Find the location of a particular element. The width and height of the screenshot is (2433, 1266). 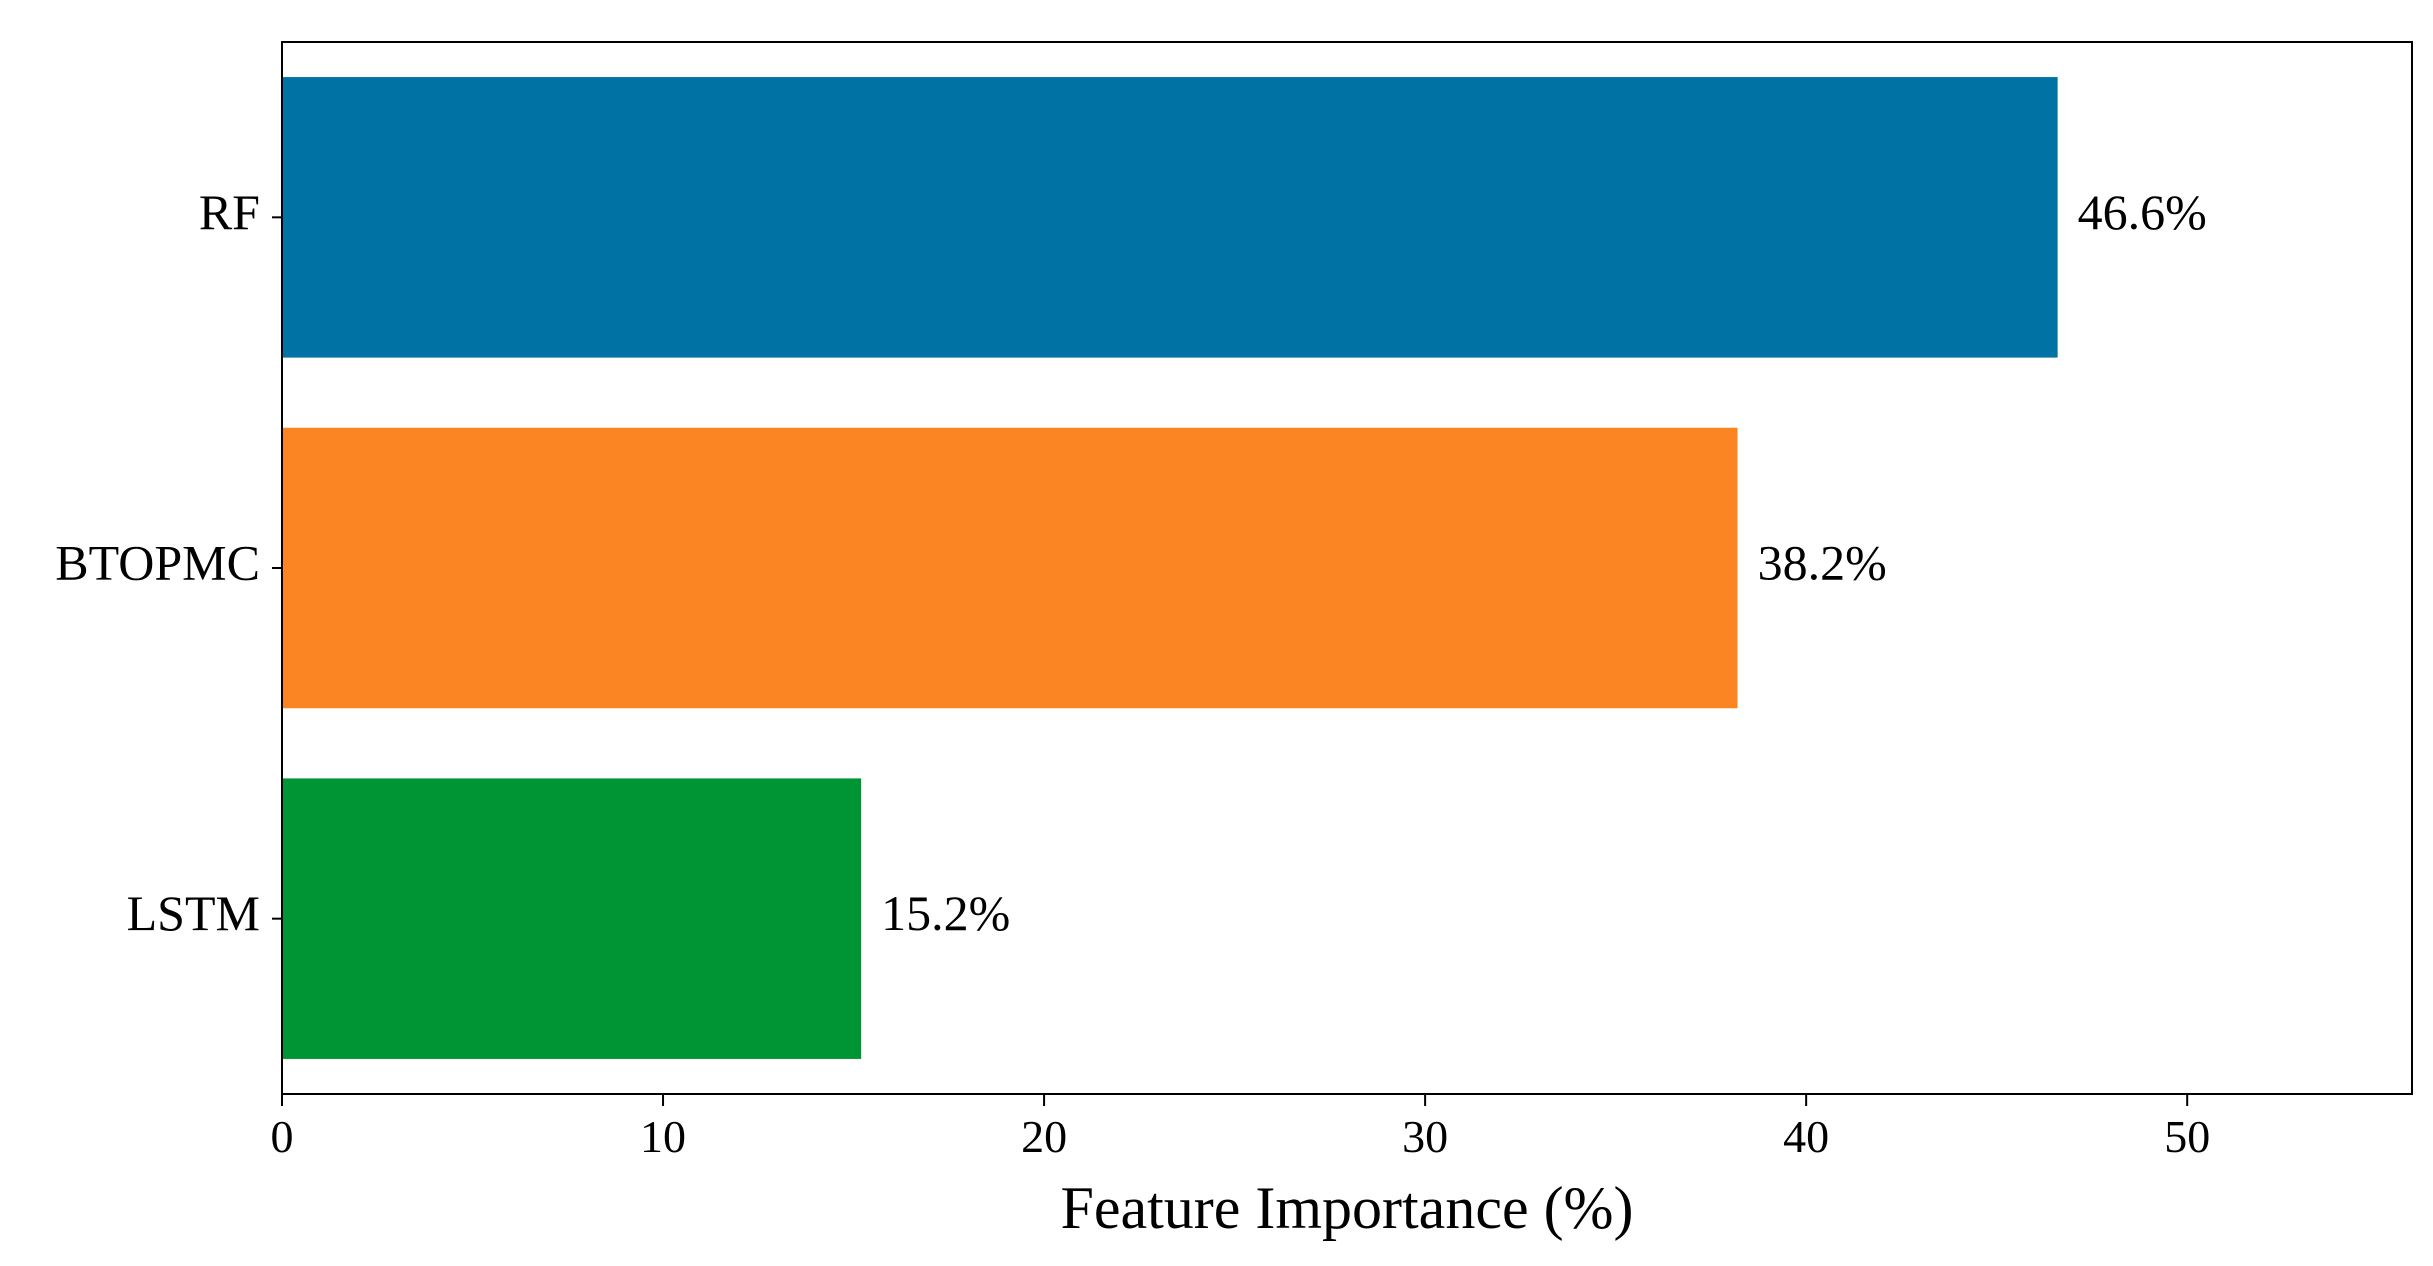

x-tick-label: 30 is located at coordinates (1425, 1136).